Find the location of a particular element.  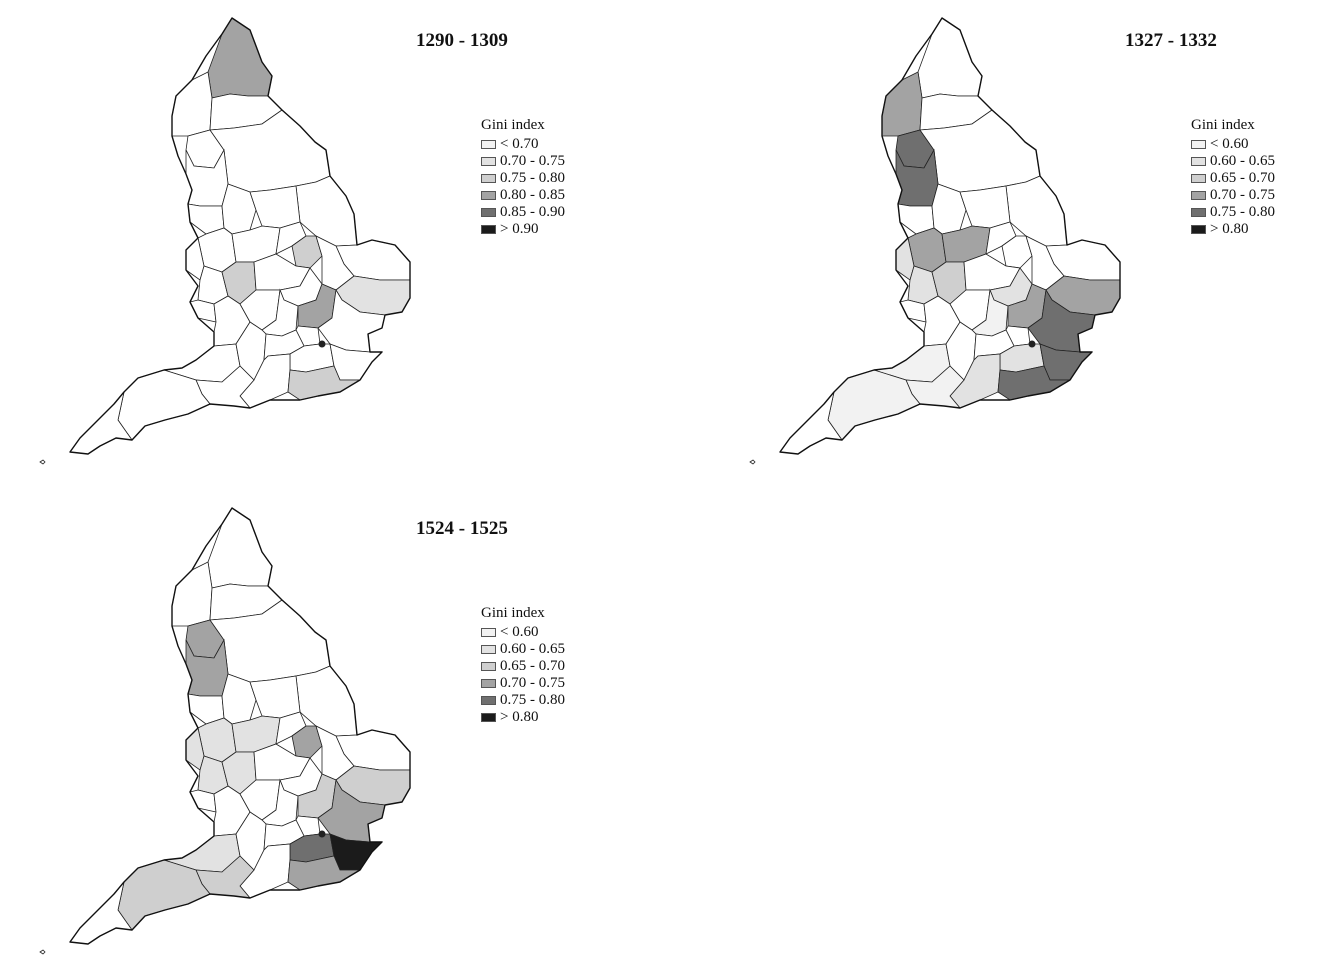

legend-label: 0.80 - 0.85 is located at coordinates (532, 195).